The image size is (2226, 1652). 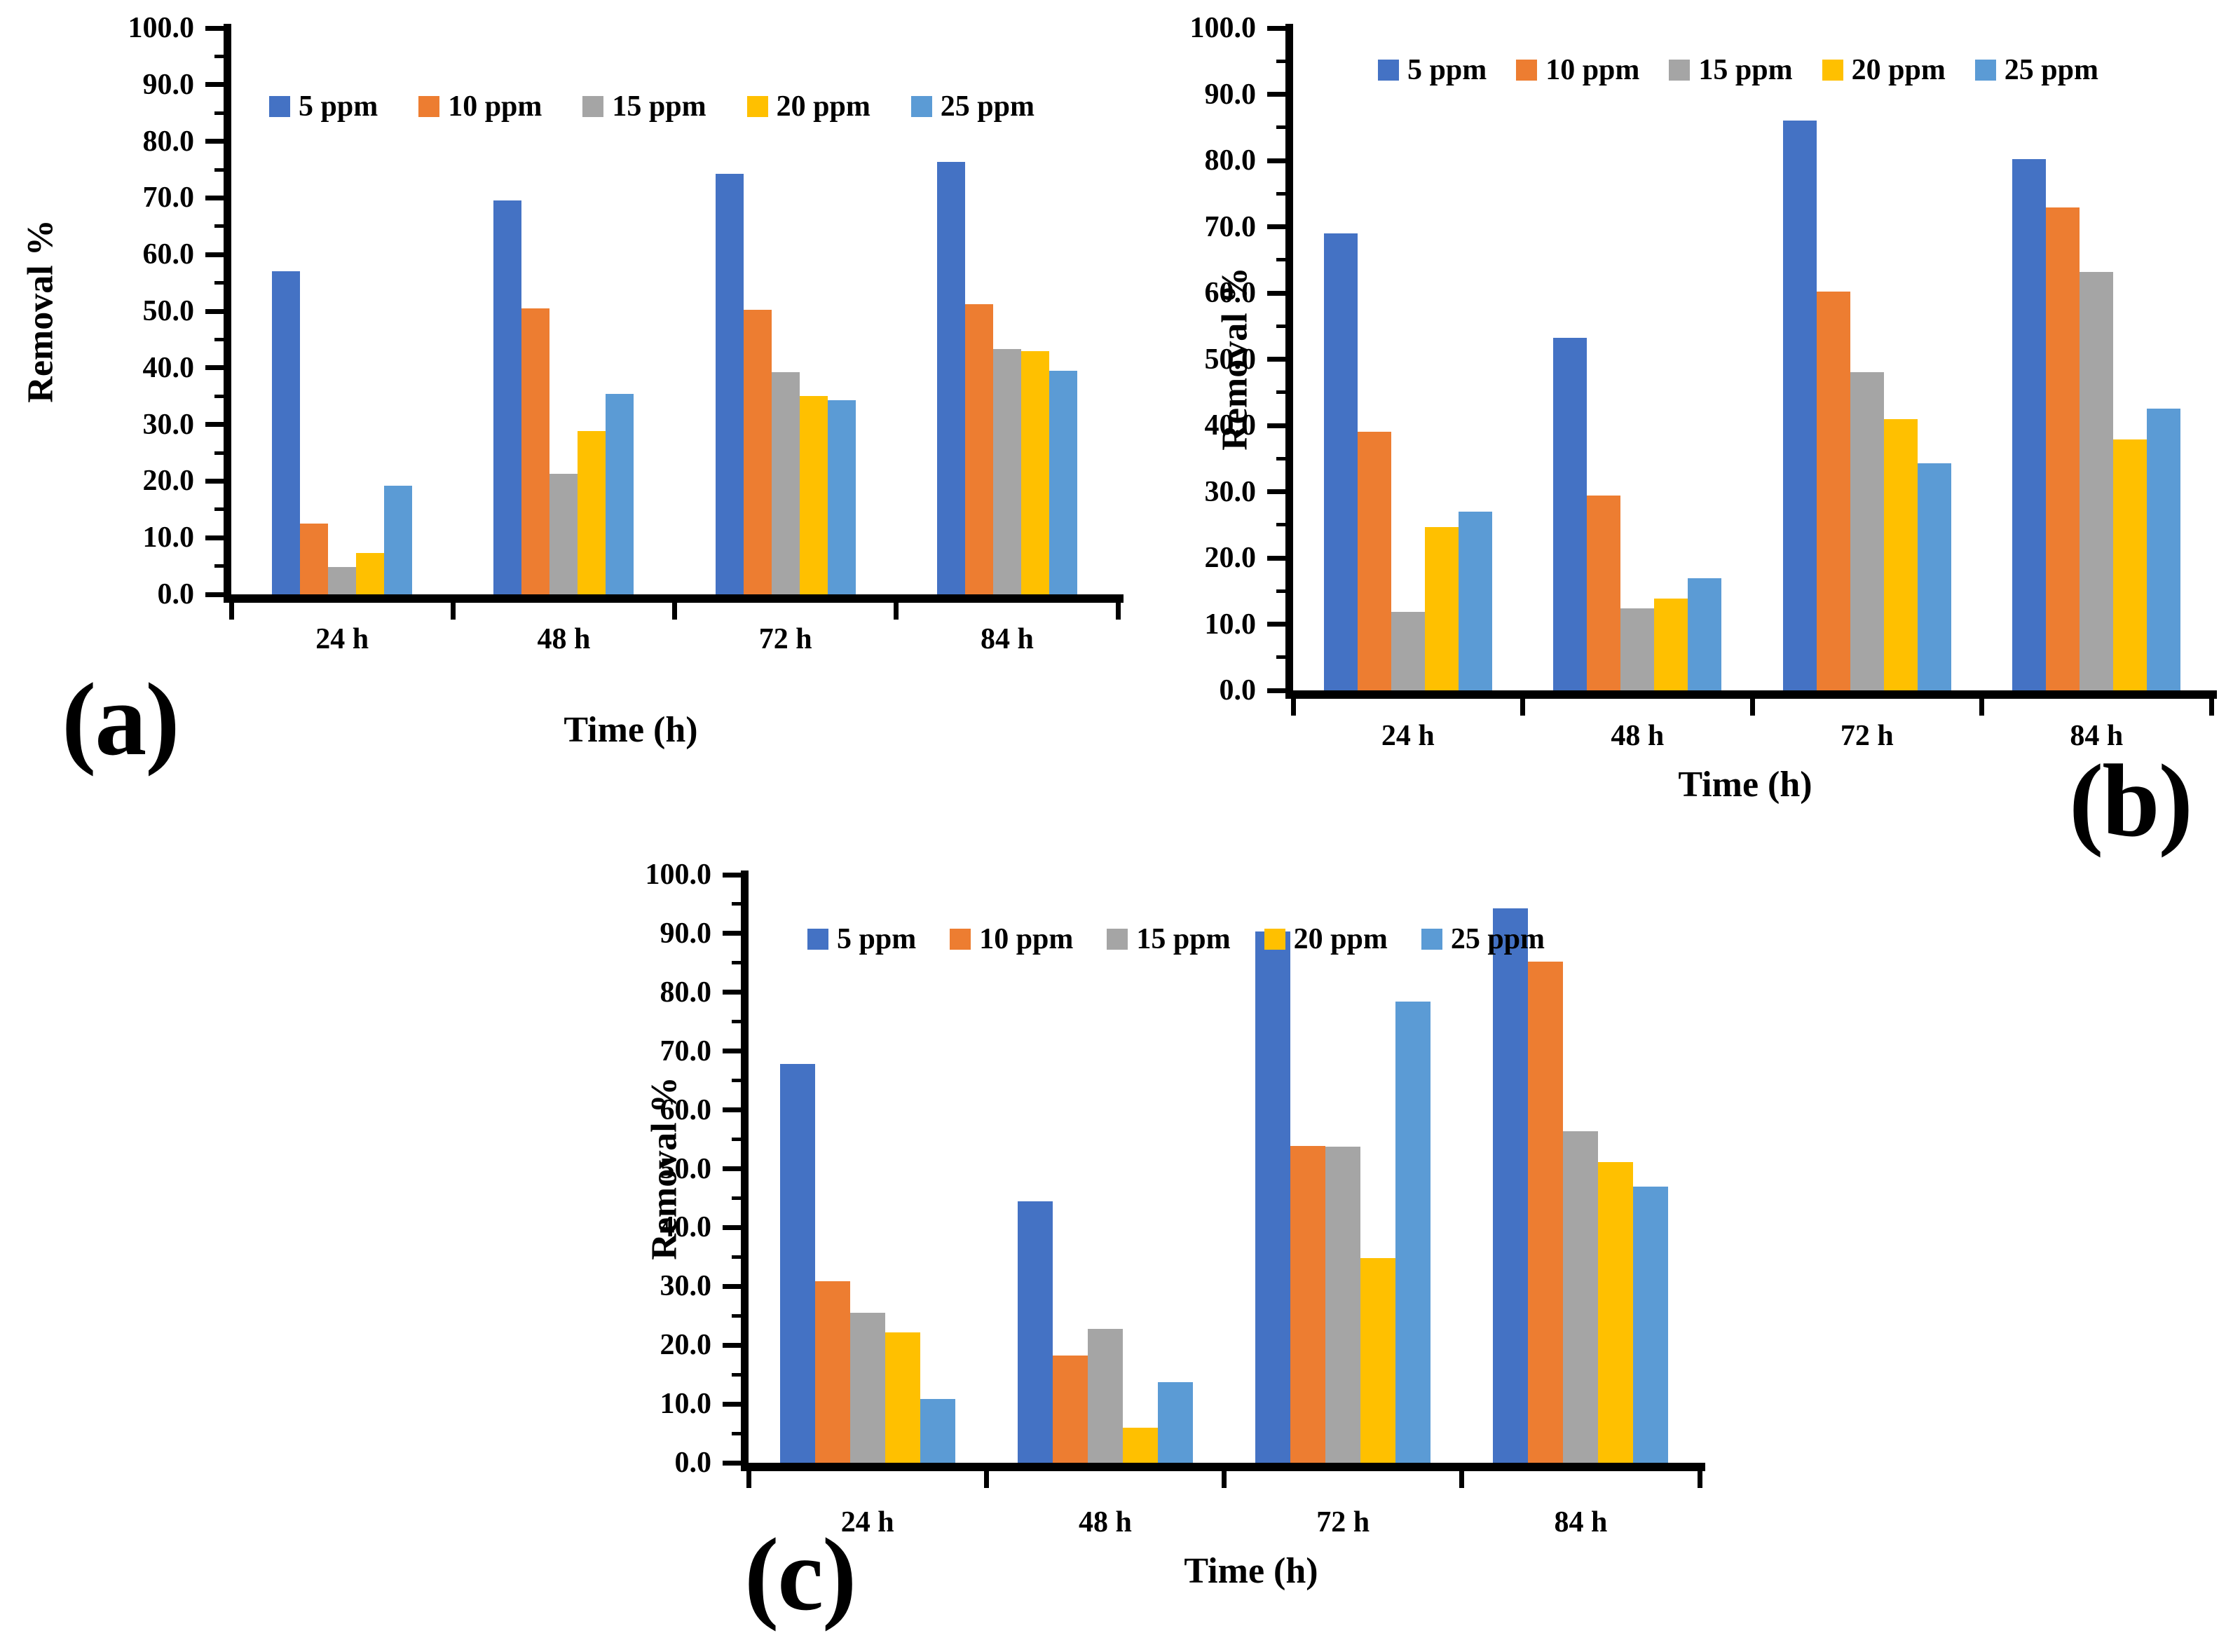 I want to click on y-tick-label: 0.0, so click(x=1238, y=690).